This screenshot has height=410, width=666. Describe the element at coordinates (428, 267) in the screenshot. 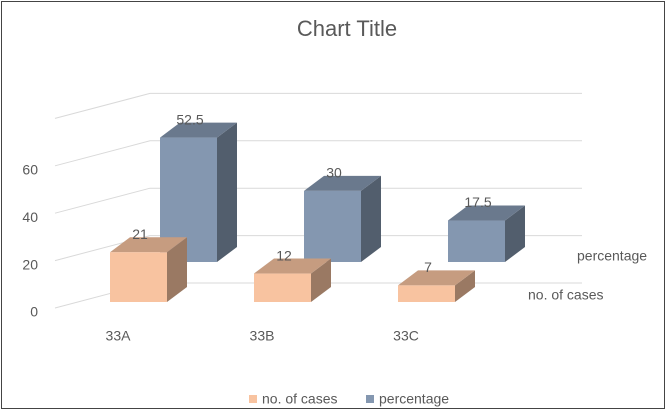

I see `data-label: 7` at that location.